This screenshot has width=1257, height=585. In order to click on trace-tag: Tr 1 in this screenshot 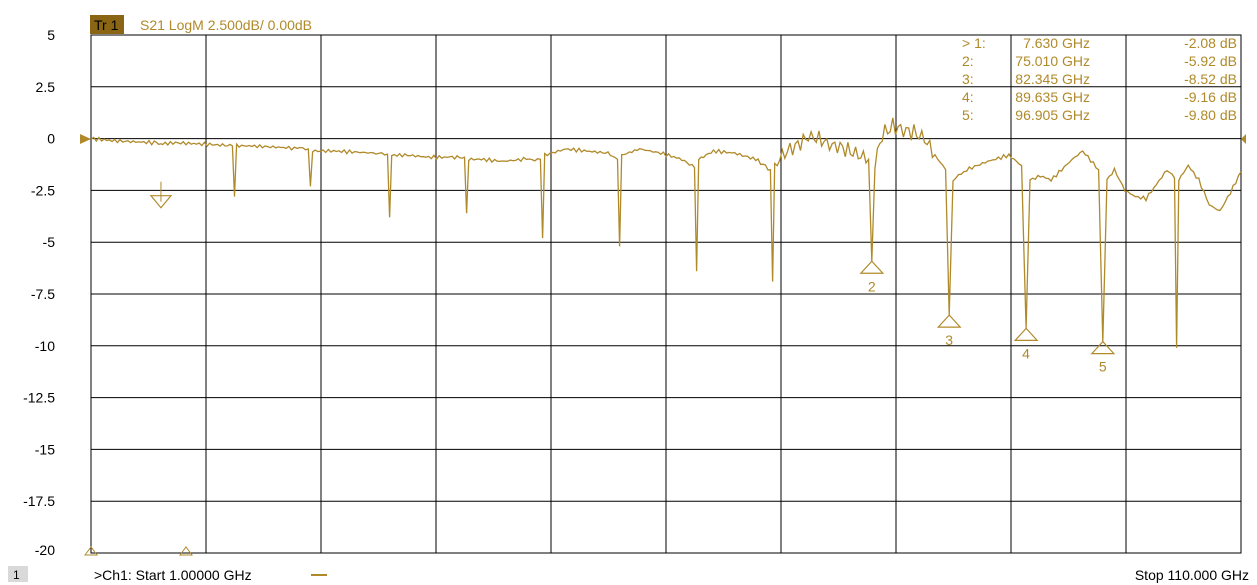, I will do `click(106, 25)`.